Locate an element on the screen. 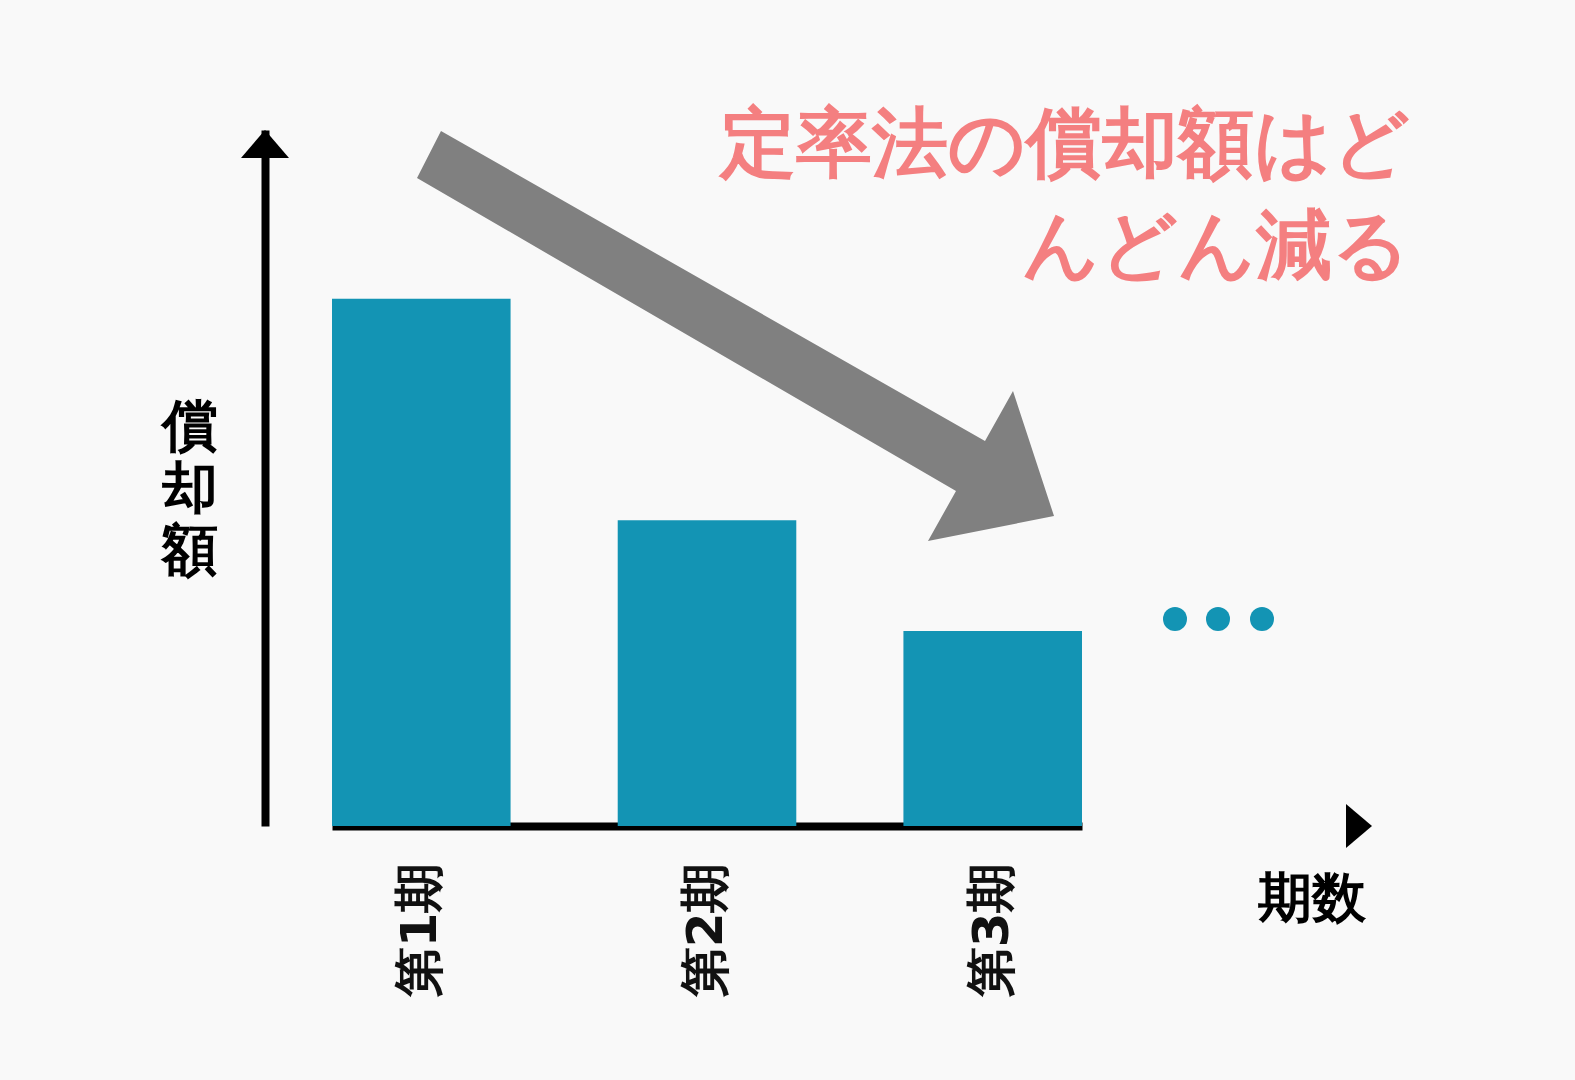 This screenshot has width=1575, height=1080. y-axis-title: 償却額 is located at coordinates (189, 487).